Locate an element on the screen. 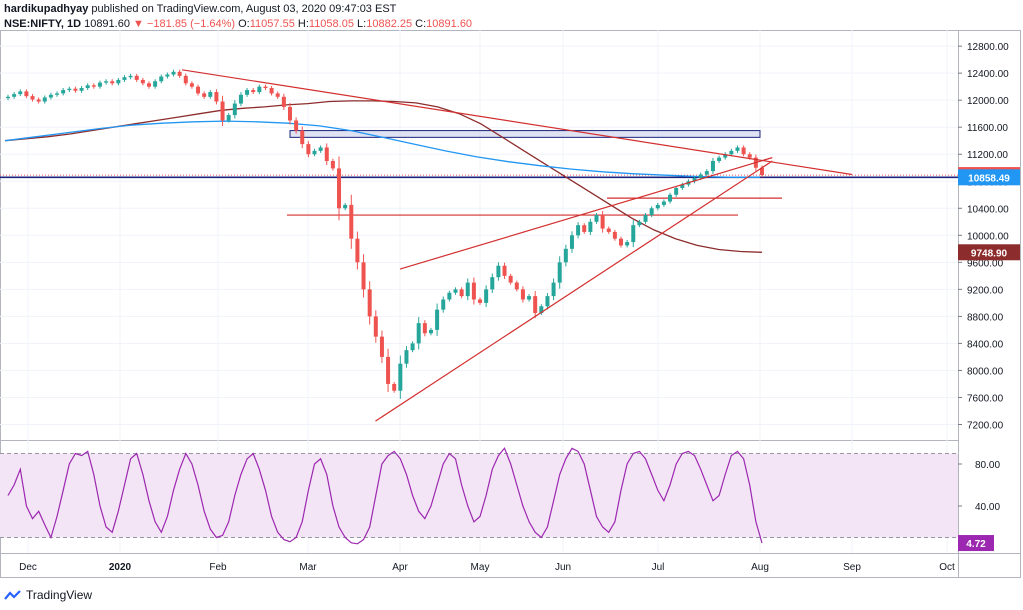 The width and height of the screenshot is (1023, 610). time-tick-label: Sep is located at coordinates (852, 567).